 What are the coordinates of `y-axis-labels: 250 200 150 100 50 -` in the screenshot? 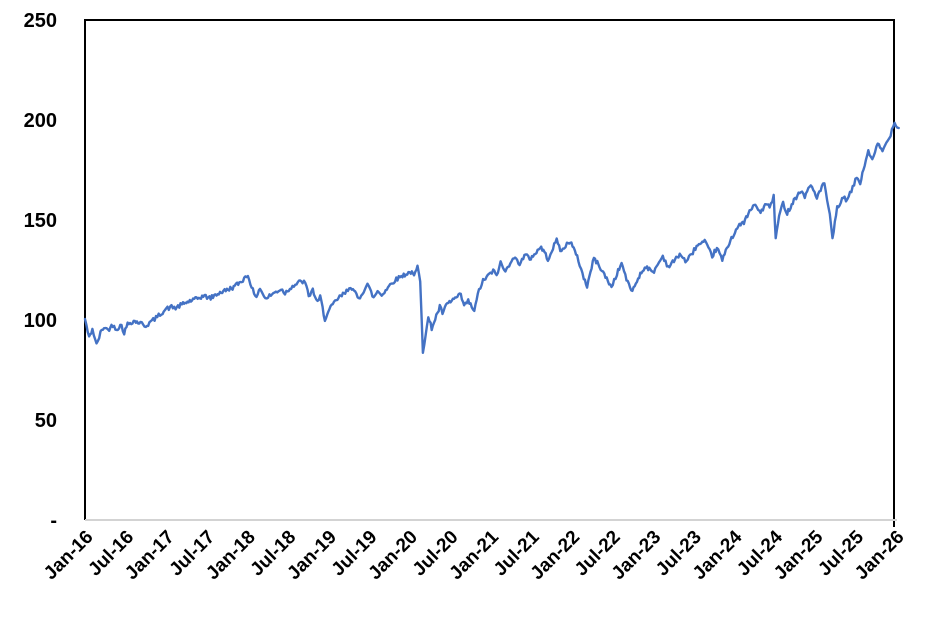 It's located at (40, 271).